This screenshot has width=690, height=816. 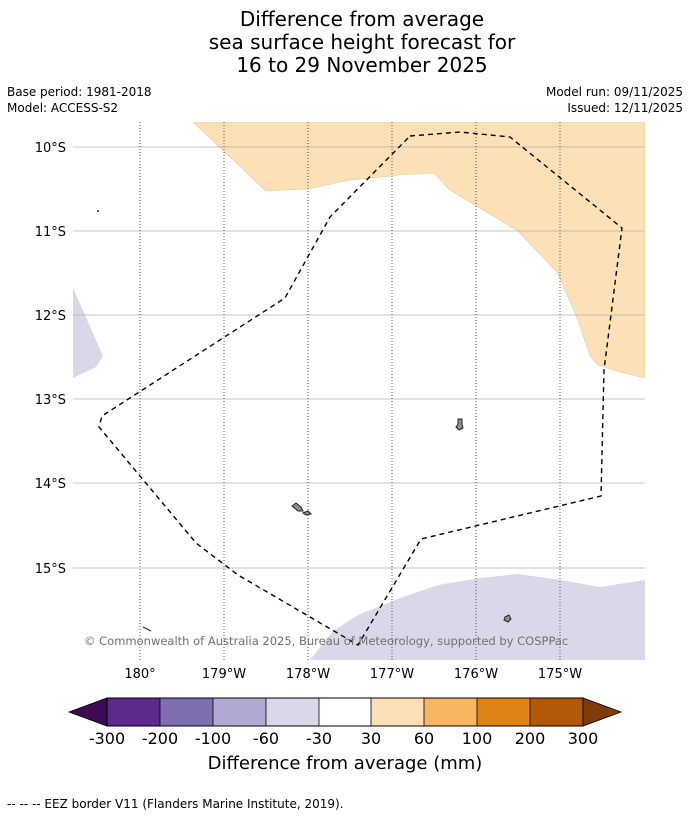 I want to click on lon-label: 175°W, so click(x=560, y=674).